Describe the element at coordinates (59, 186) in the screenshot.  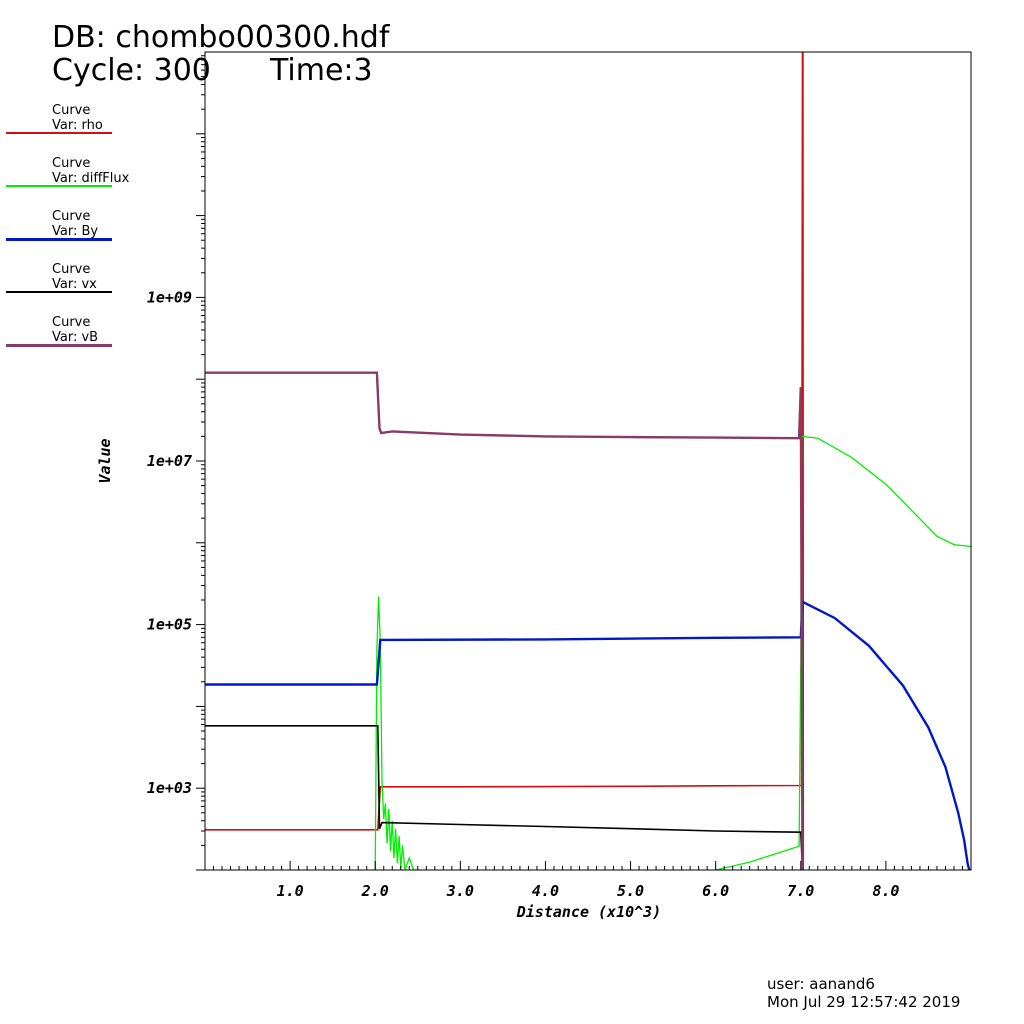
I see `legend-swatch-diffflux` at that location.